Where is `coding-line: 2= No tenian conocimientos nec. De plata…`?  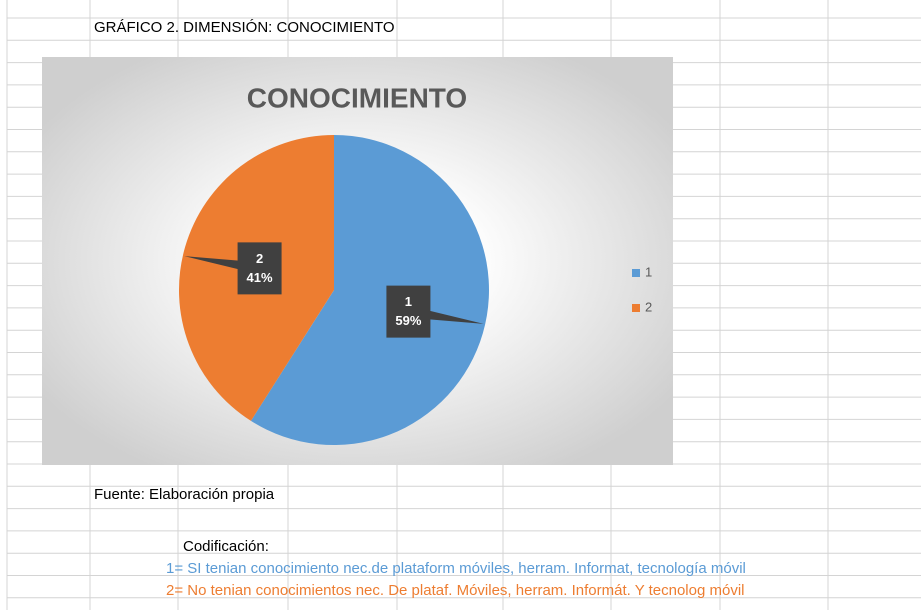 coding-line: 2= No tenian conocimientos nec. De plata… is located at coordinates (455, 590).